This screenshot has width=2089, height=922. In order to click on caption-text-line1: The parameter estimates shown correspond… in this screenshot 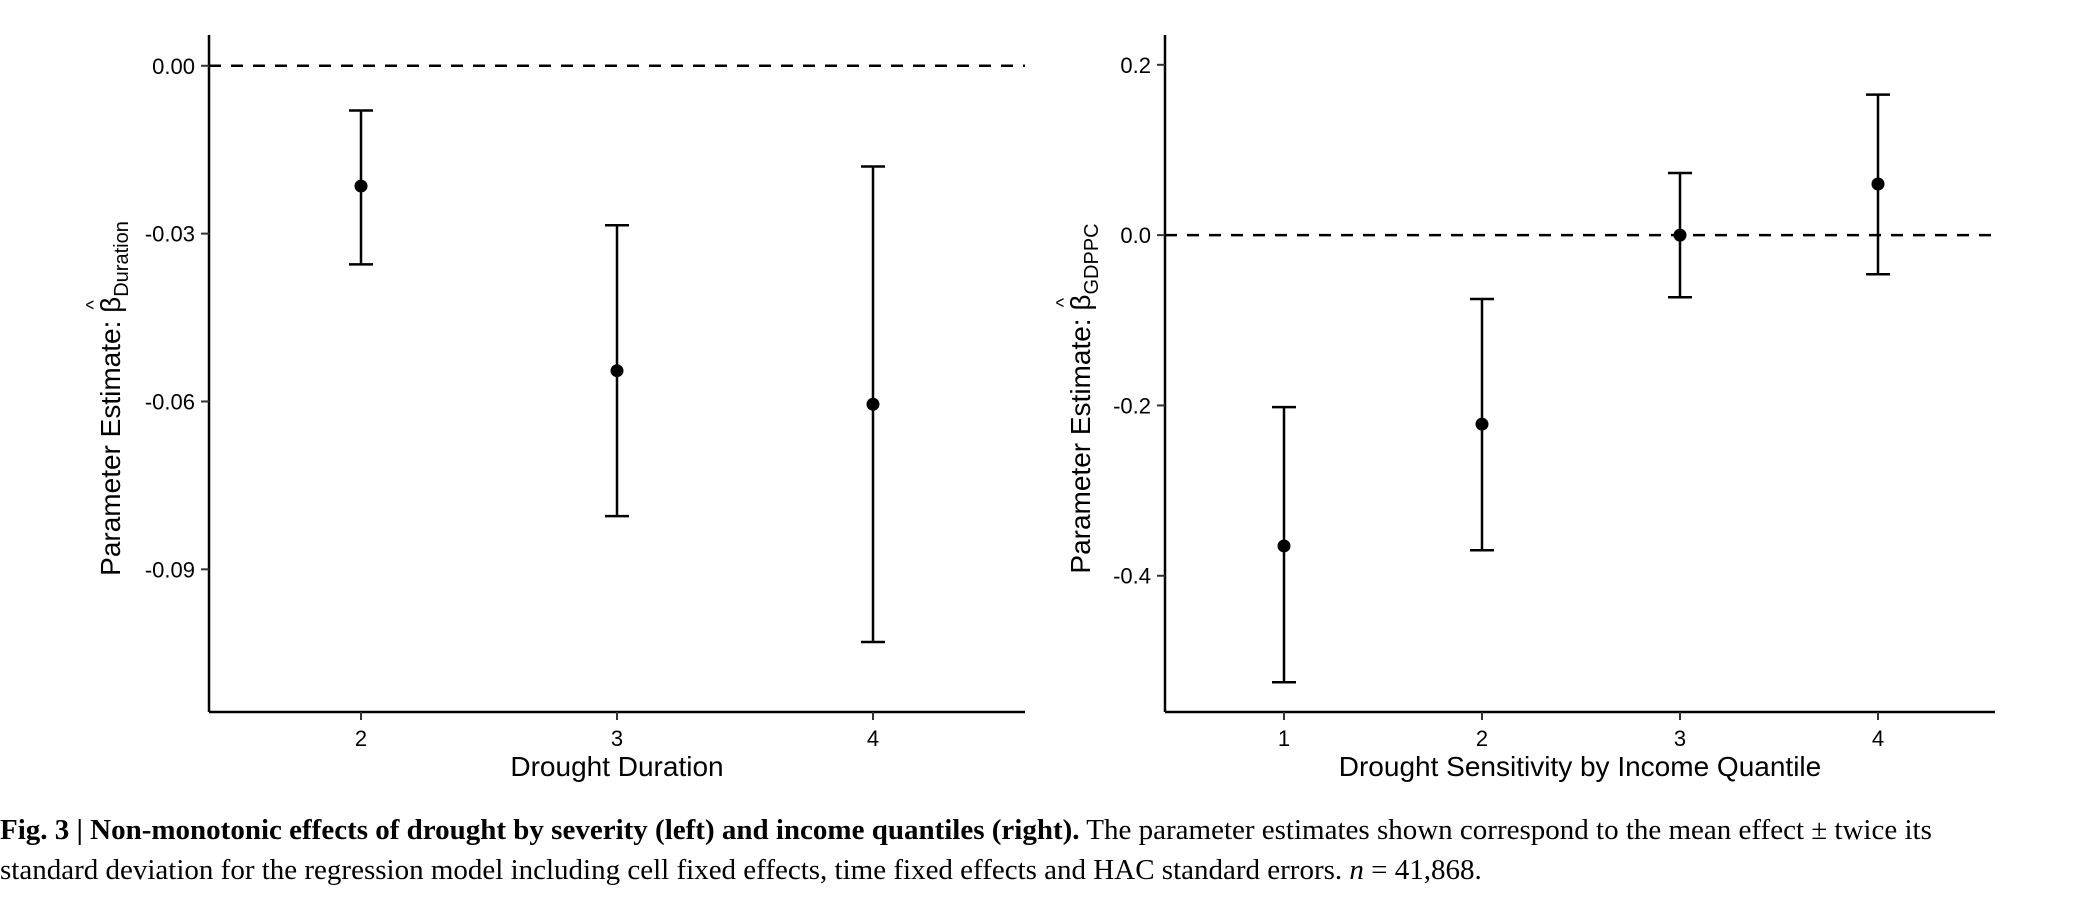, I will do `click(1505, 830)`.